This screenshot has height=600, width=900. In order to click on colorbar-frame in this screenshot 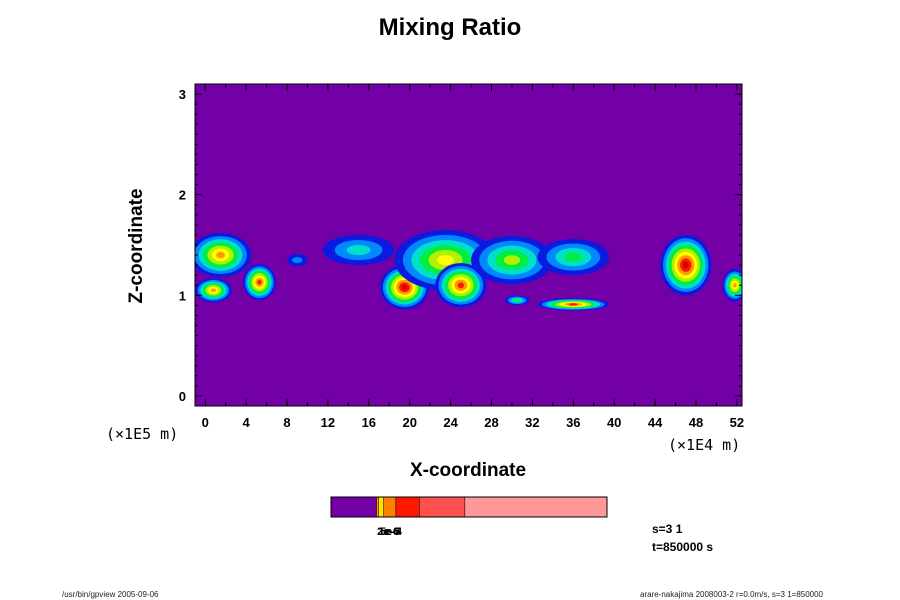, I will do `click(469, 507)`.